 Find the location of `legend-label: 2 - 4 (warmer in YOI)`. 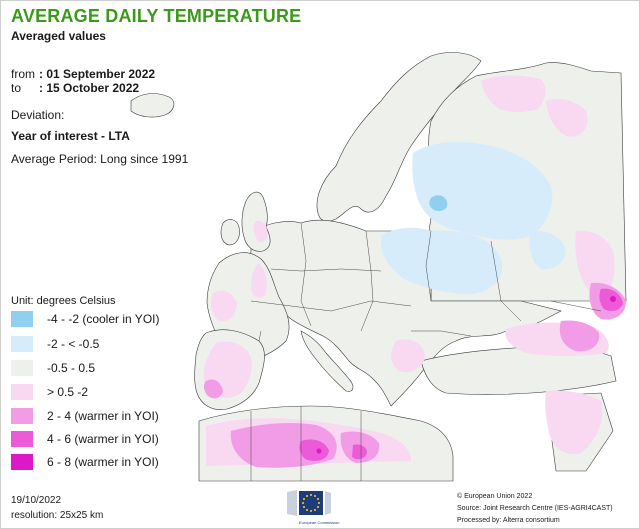

legend-label: 2 - 4 (warmer in YOI) is located at coordinates (103, 416).